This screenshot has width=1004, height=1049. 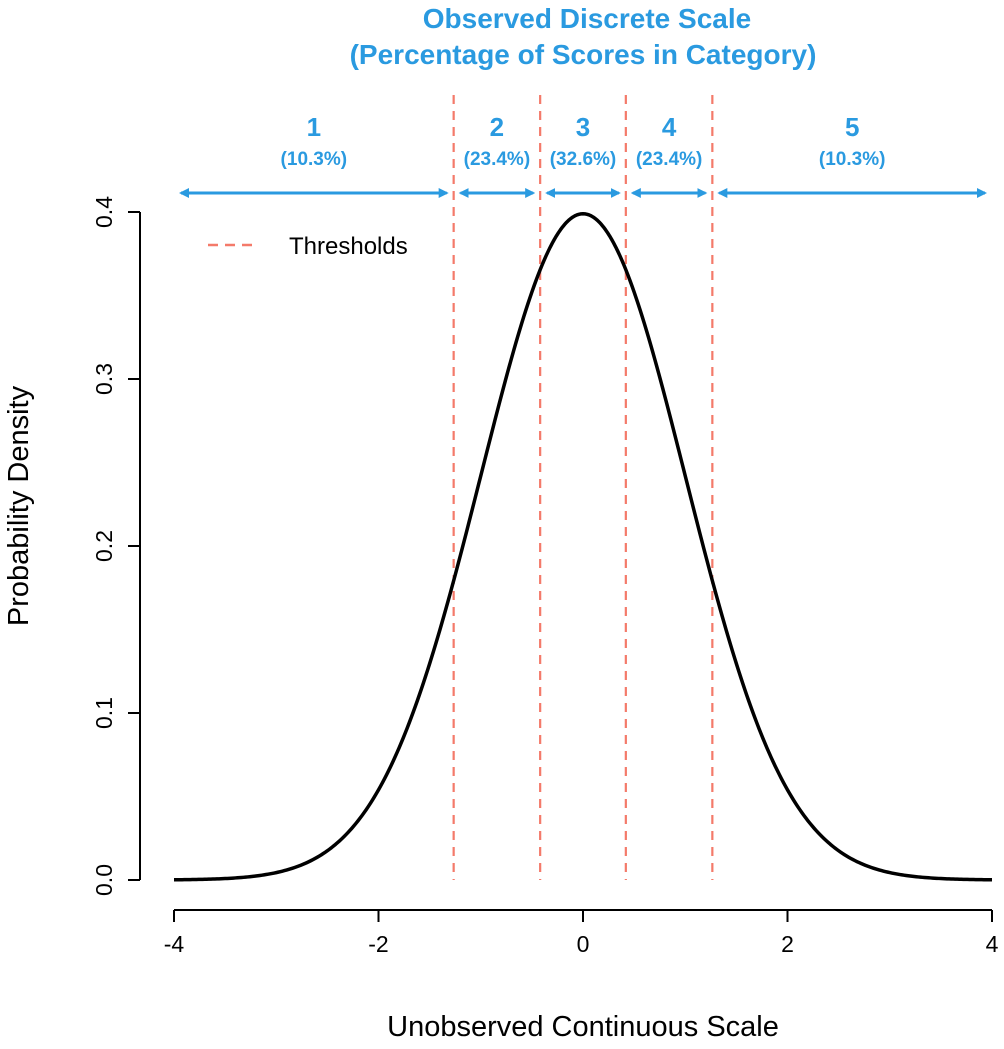 I want to click on category-percent-2: (23.4%), so click(x=497, y=159).